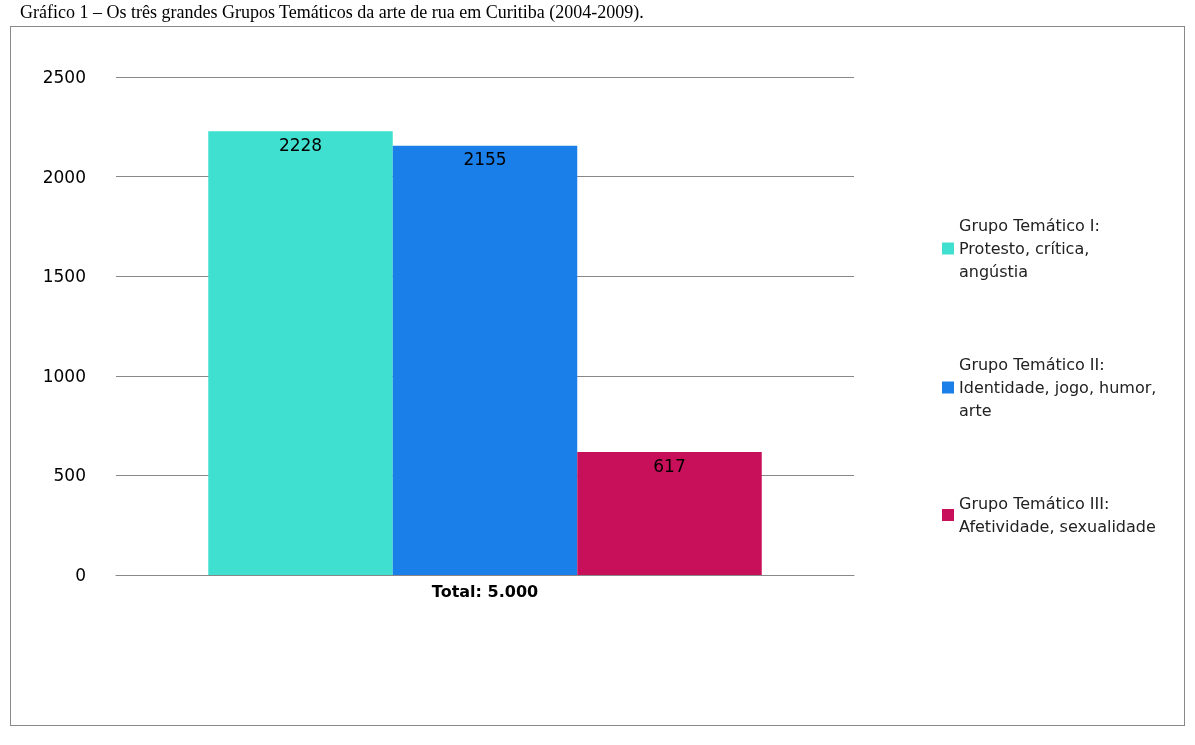  Describe the element at coordinates (1060, 387) in the screenshot. I see `legend-label: Grupo Temático II: Identidade, jogo, humor, arte` at that location.